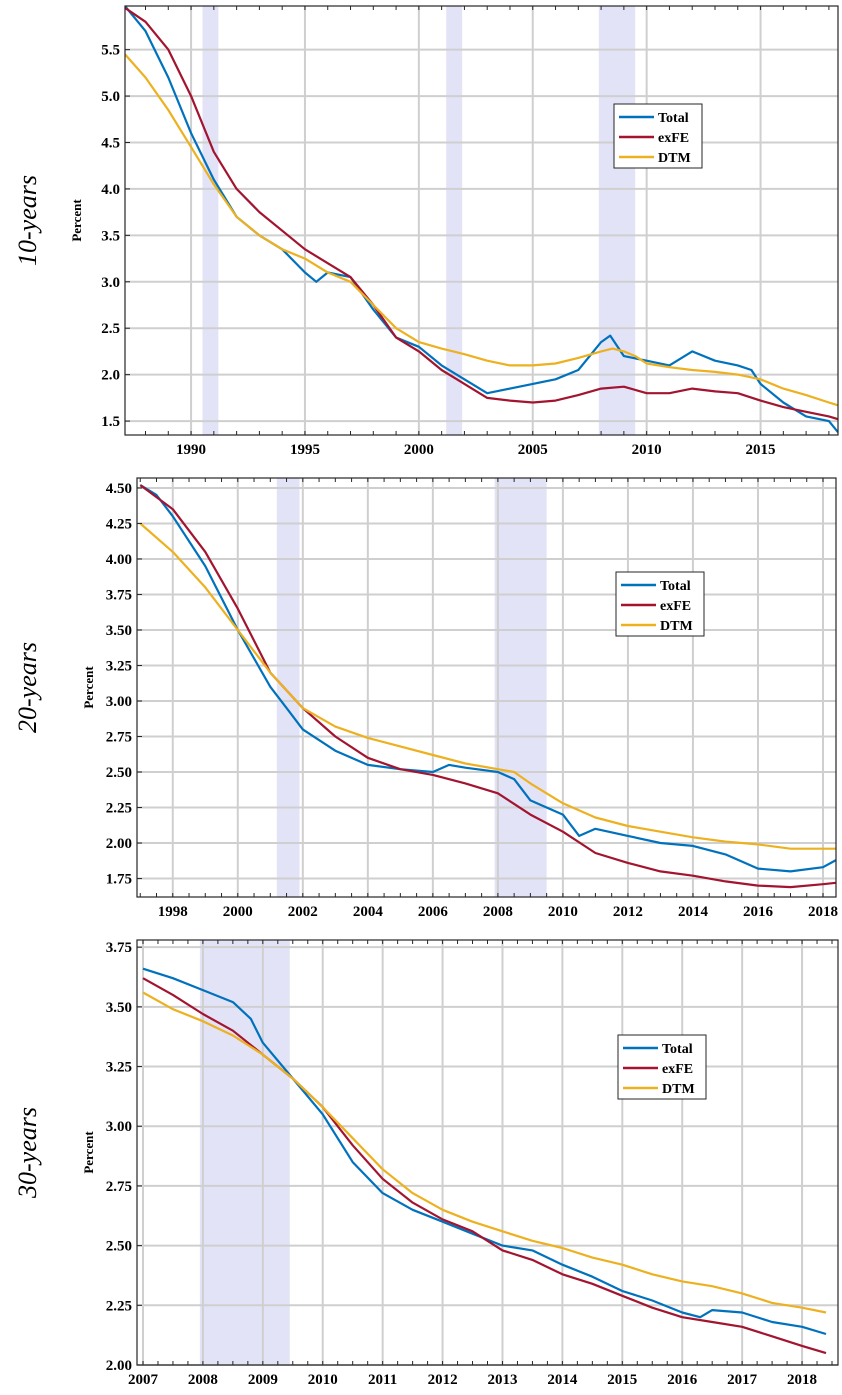 The image size is (842, 1395). Describe the element at coordinates (119, 524) in the screenshot. I see `y-tick-label: 4.25` at that location.